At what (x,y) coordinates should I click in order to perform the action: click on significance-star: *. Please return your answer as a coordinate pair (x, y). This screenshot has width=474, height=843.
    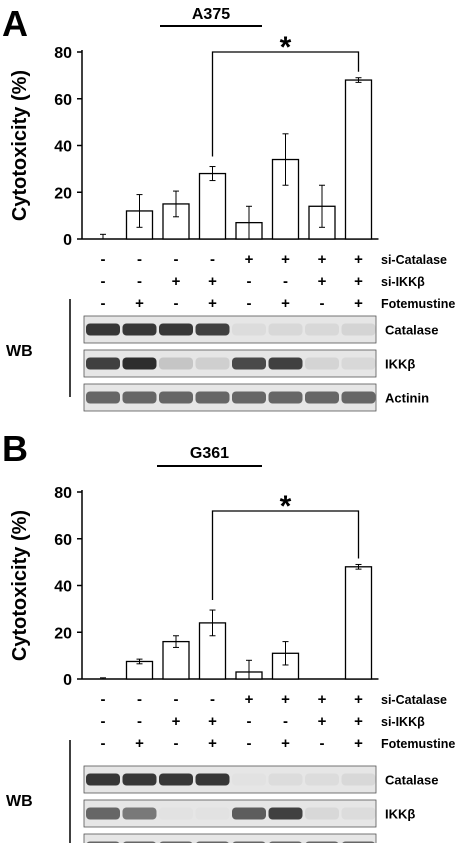
    Looking at the image, I should click on (286, 506).